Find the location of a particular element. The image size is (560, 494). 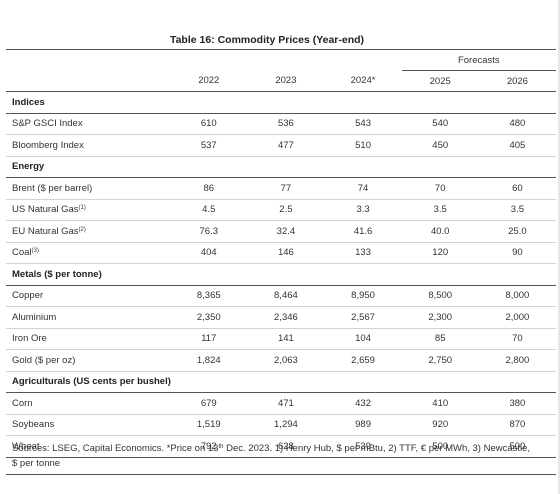

value-cell: 404 is located at coordinates (209, 253).